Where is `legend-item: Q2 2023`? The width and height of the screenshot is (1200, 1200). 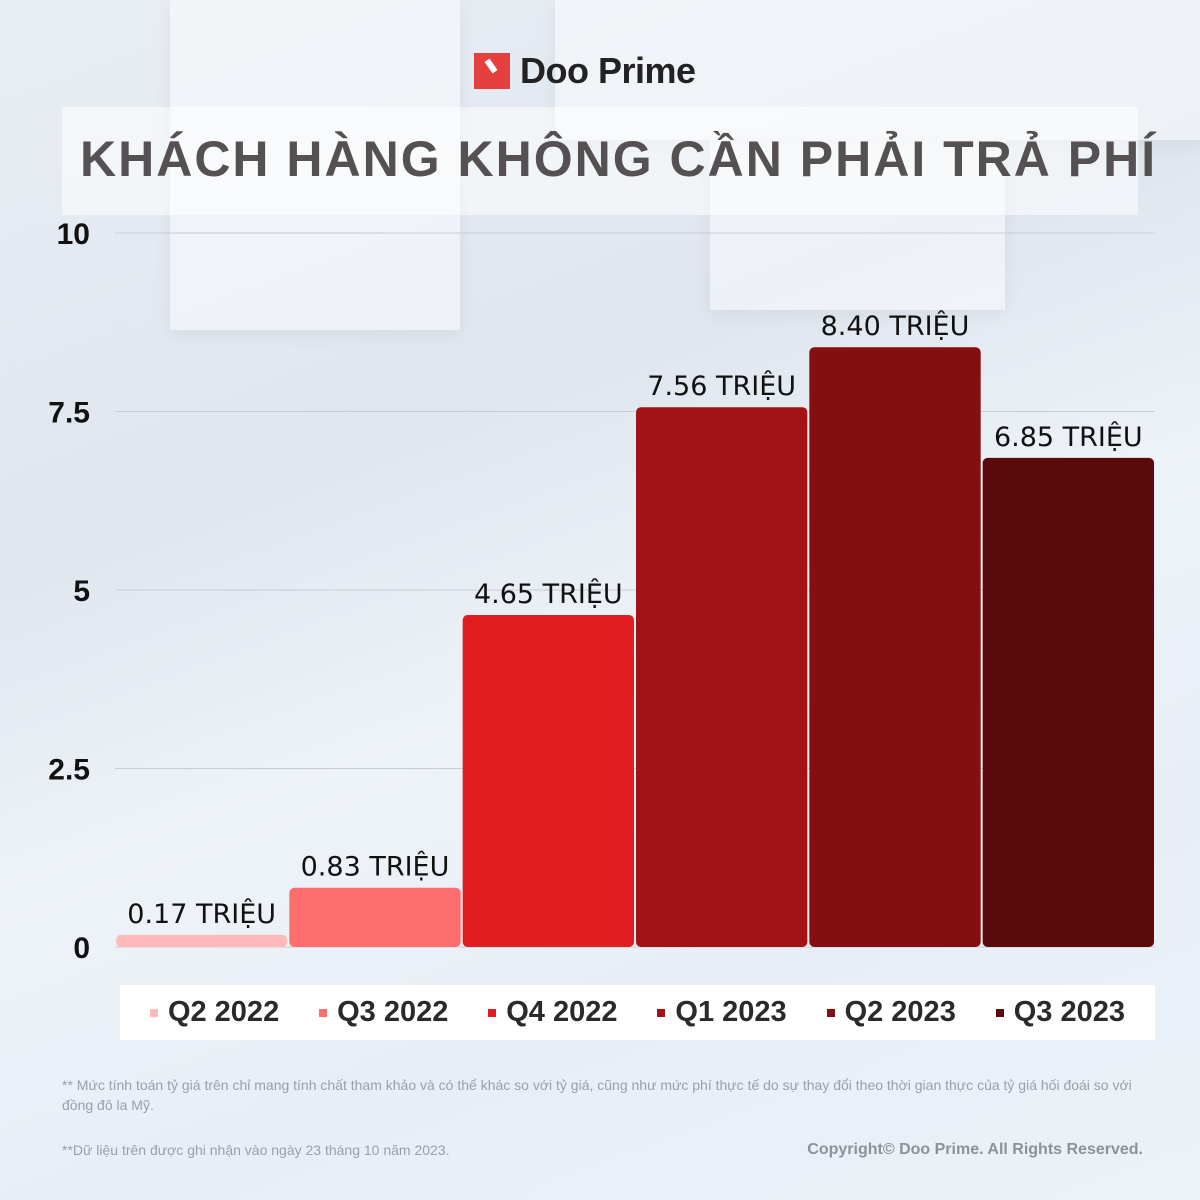 legend-item: Q2 2023 is located at coordinates (891, 1012).